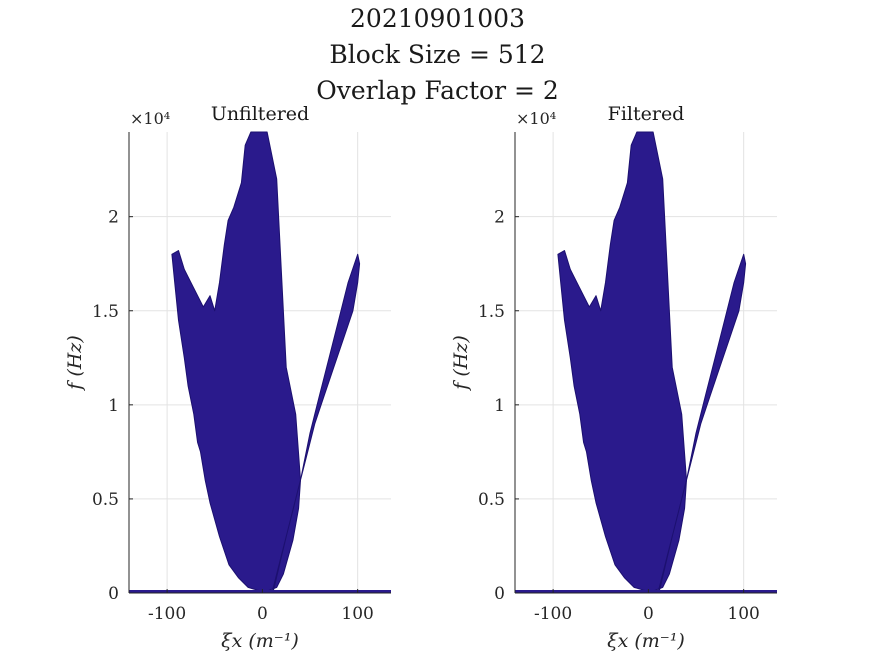 The height and width of the screenshot is (656, 875). Describe the element at coordinates (437, 18) in the screenshot. I see `figure-title-line-1: 20210901003` at that location.